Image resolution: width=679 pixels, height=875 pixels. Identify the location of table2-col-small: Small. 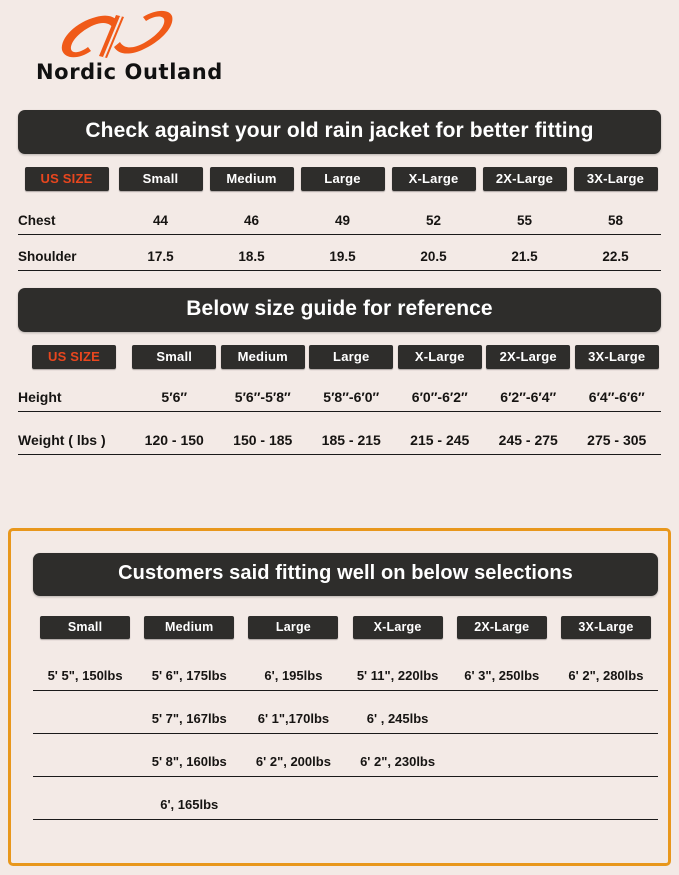
(174, 357).